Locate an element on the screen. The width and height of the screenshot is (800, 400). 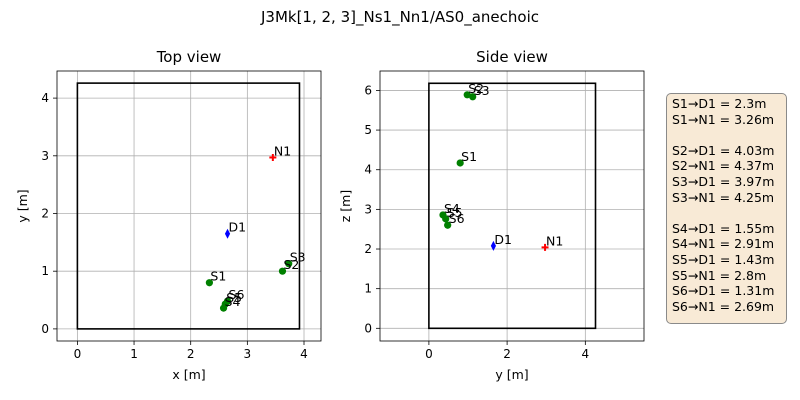
room-outline is located at coordinates (512, 206).